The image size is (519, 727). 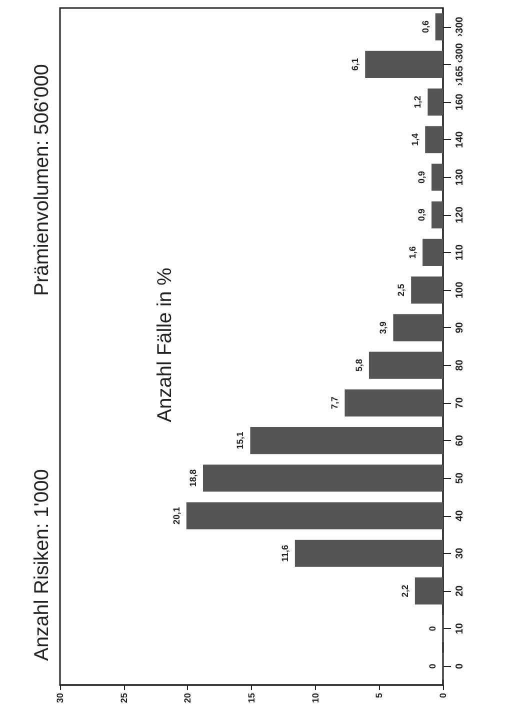 What do you see at coordinates (240, 441) in the screenshot?
I see `data-label: 15,1` at bounding box center [240, 441].